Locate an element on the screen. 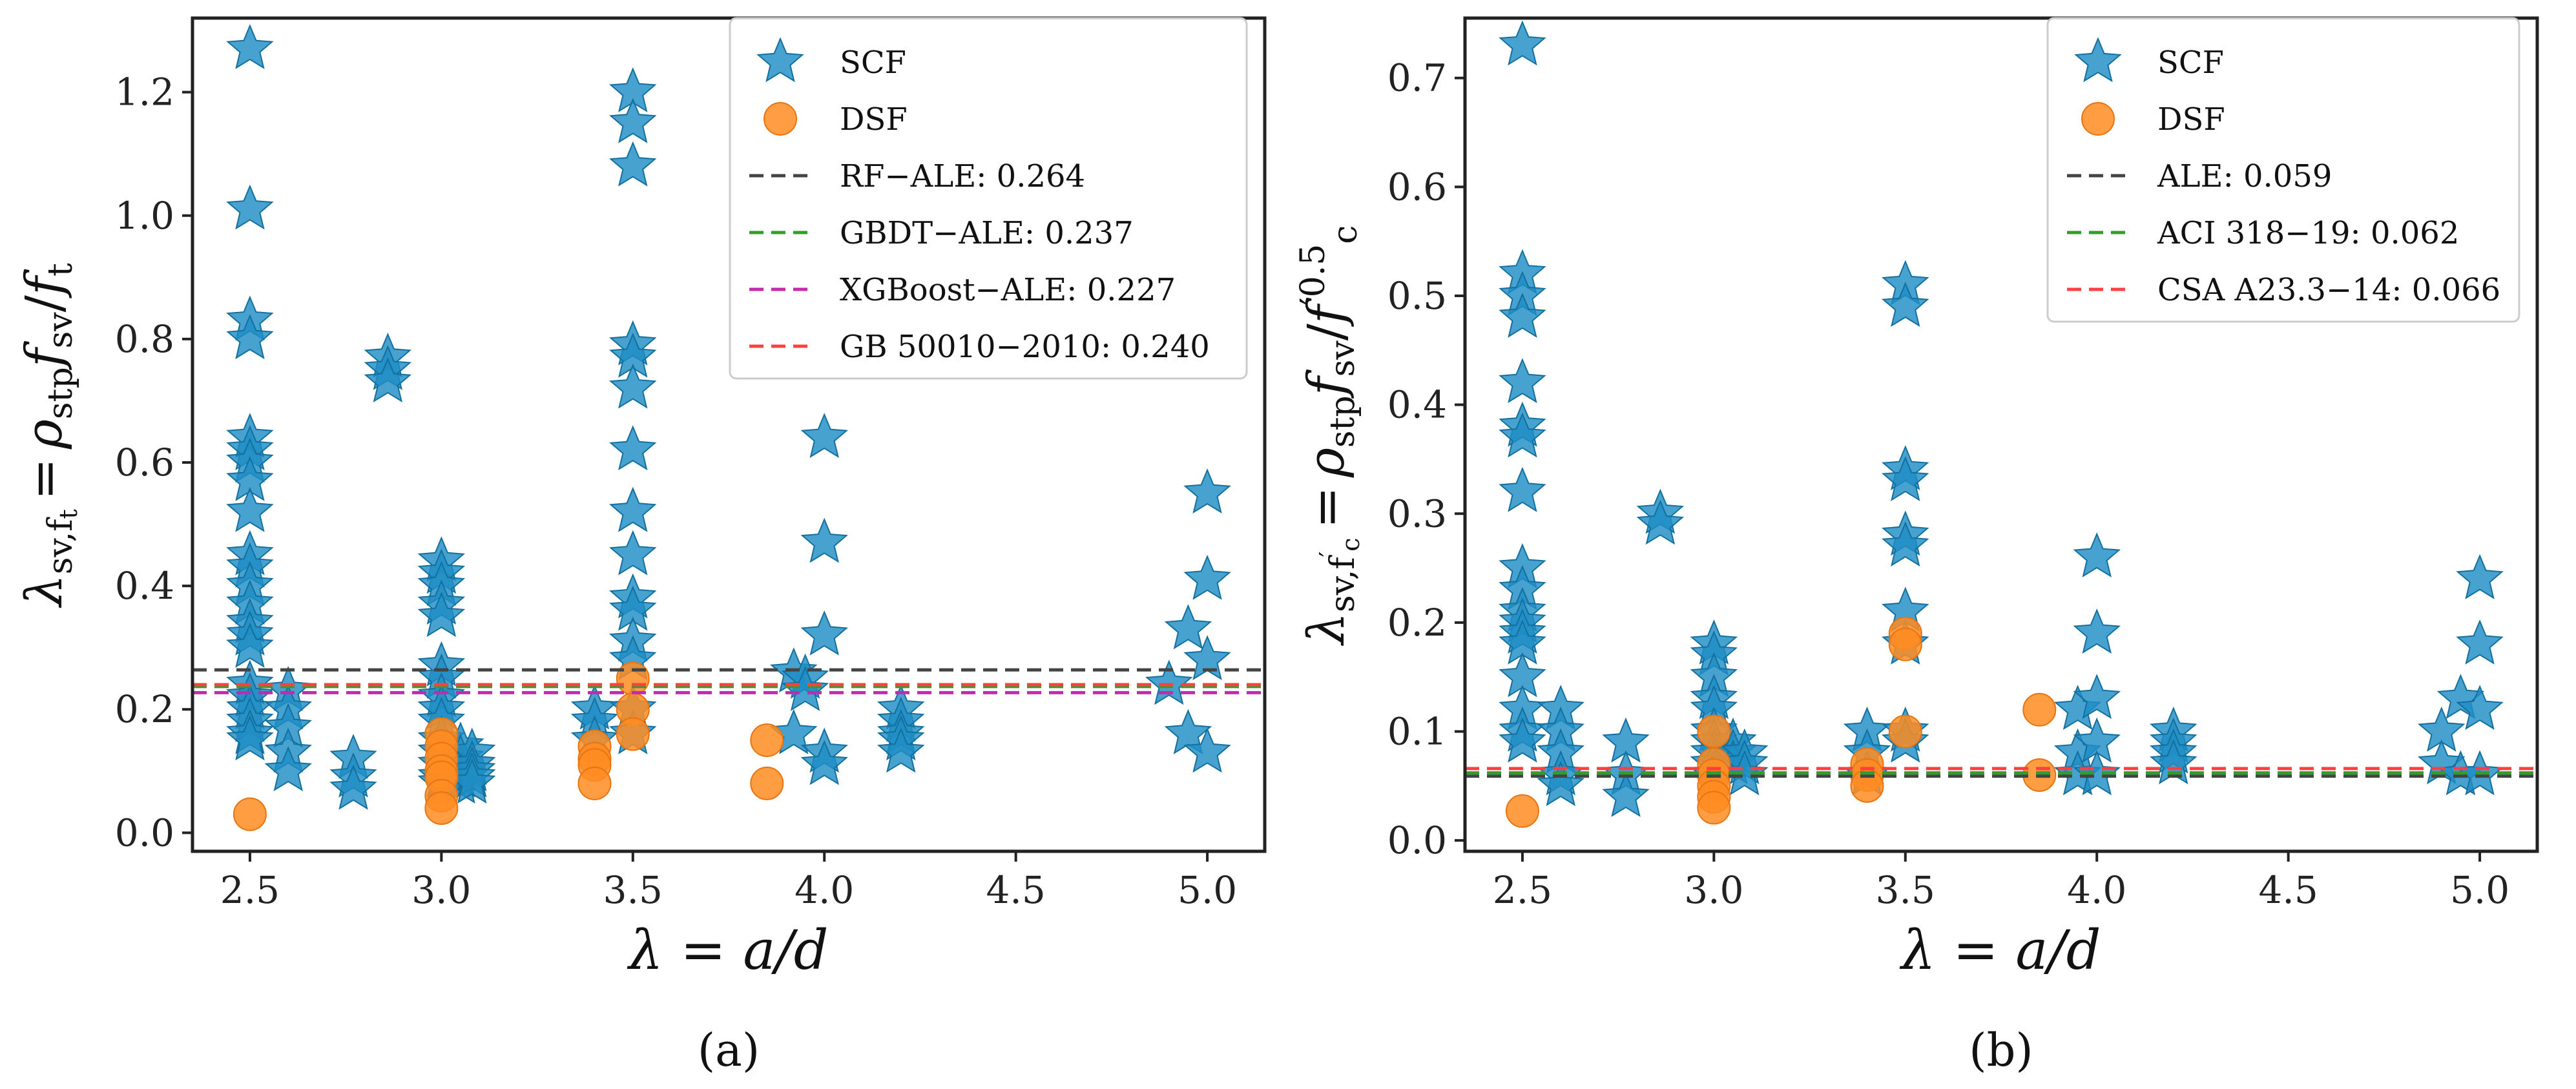  panel-a-y-tick-label: 0.4 is located at coordinates (144, 586).